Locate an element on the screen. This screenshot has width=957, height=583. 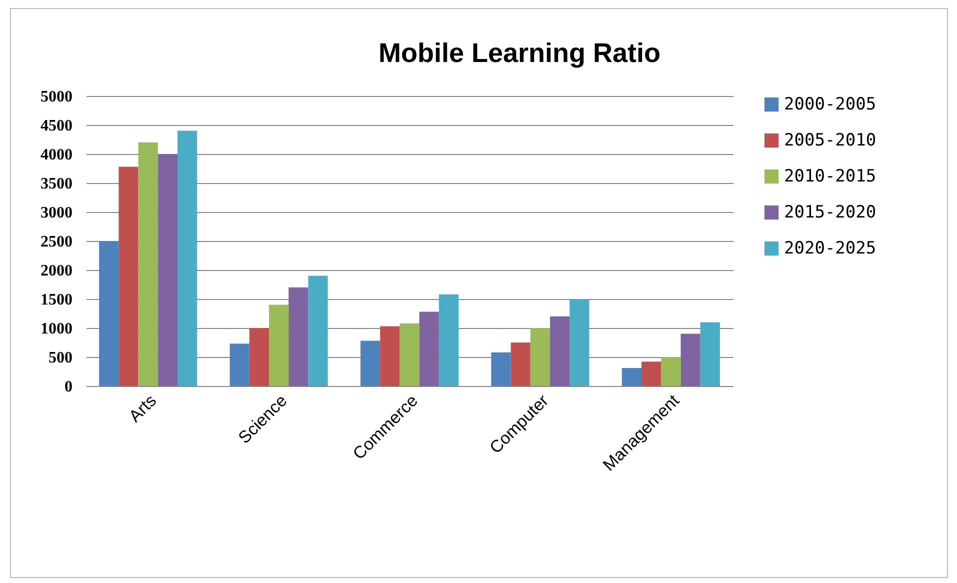
y-tick-label: 1000 is located at coordinates (56, 329).